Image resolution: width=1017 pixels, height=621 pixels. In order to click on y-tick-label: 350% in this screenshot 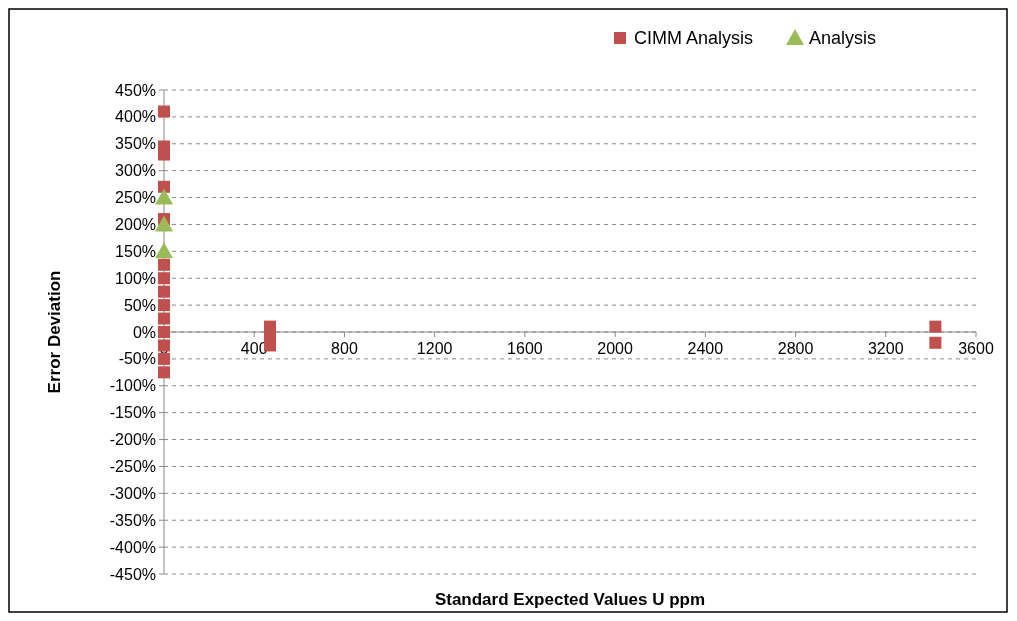, I will do `click(135, 144)`.